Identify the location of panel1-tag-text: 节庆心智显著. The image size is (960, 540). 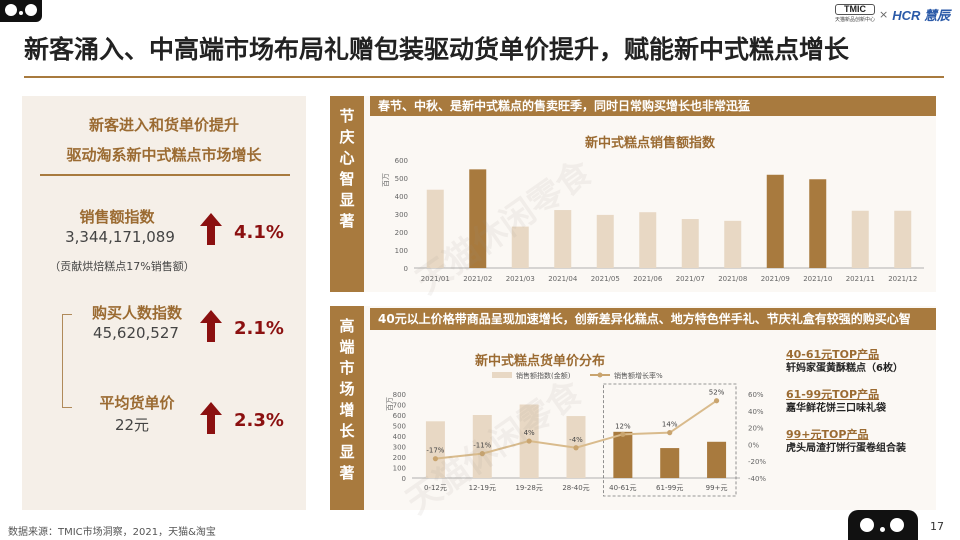
(347, 168).